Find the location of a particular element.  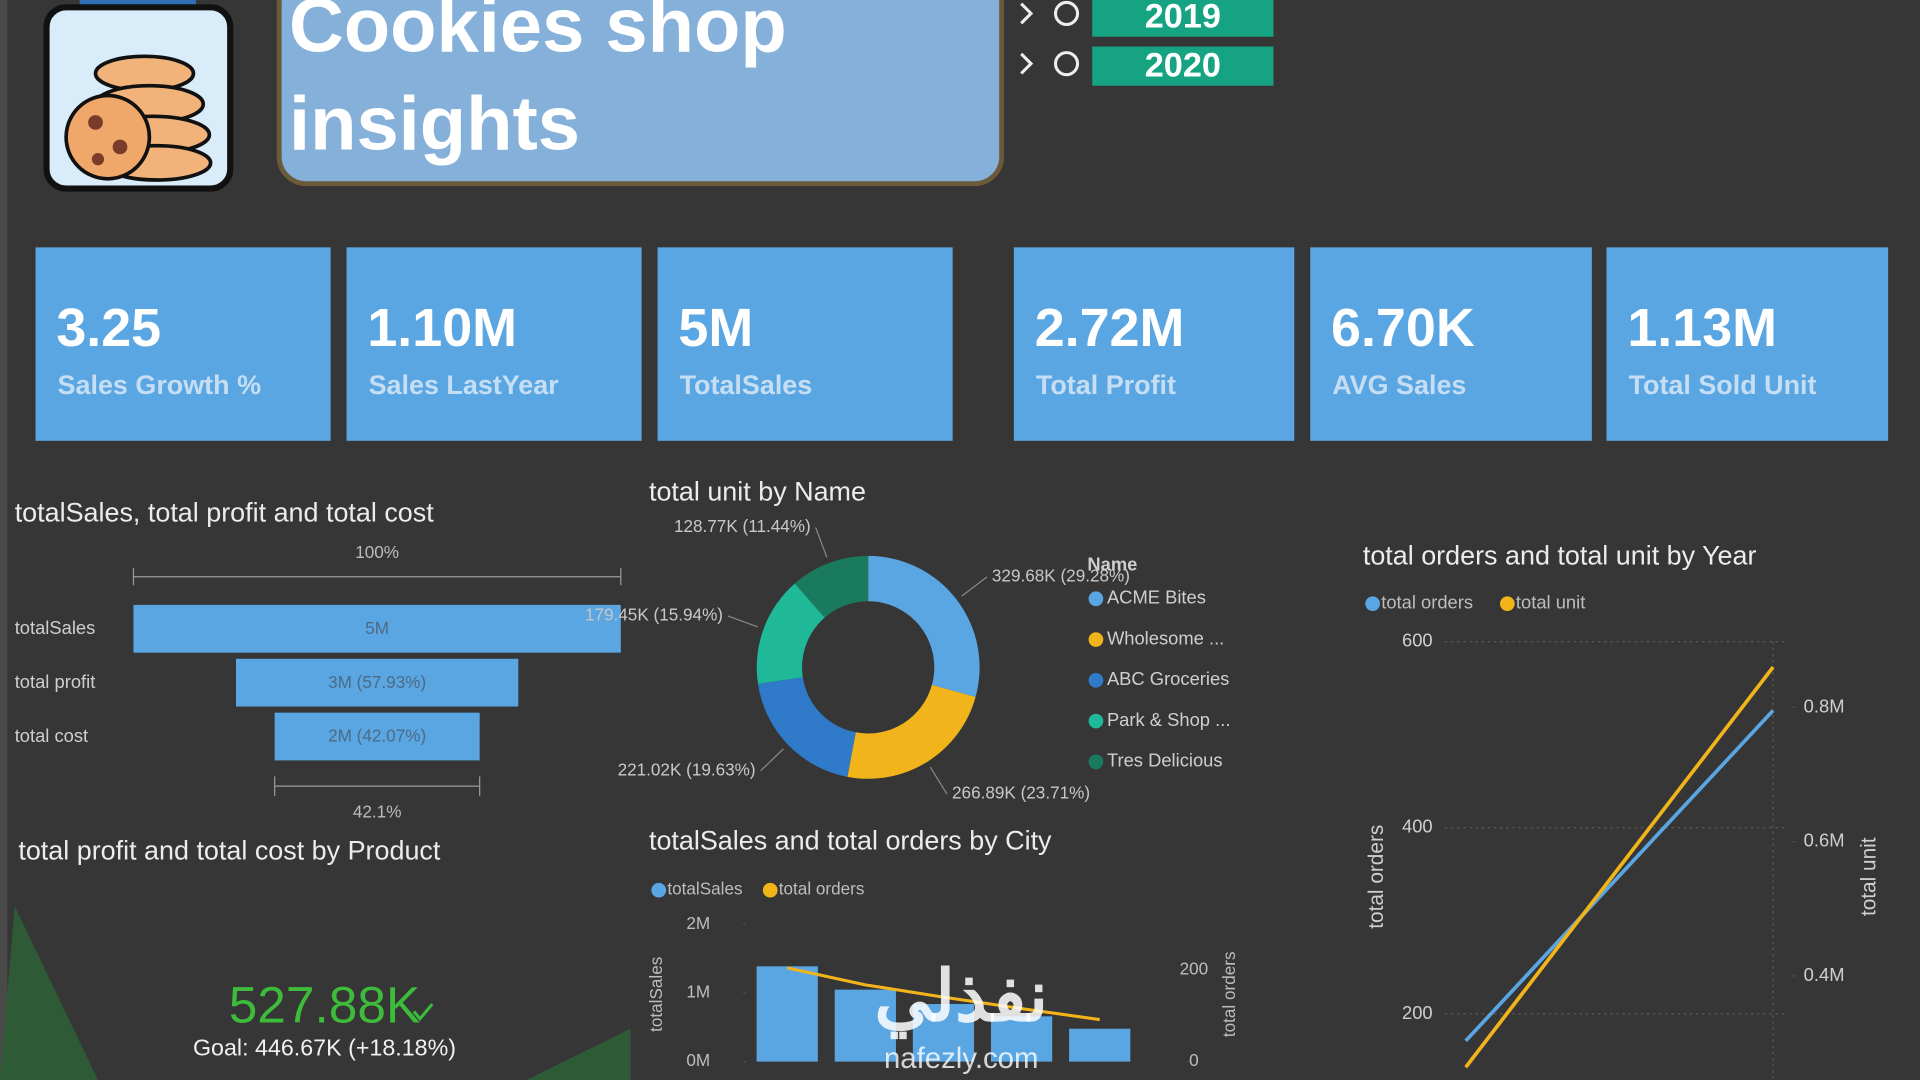

legend-label: totalSales is located at coordinates (704, 889).